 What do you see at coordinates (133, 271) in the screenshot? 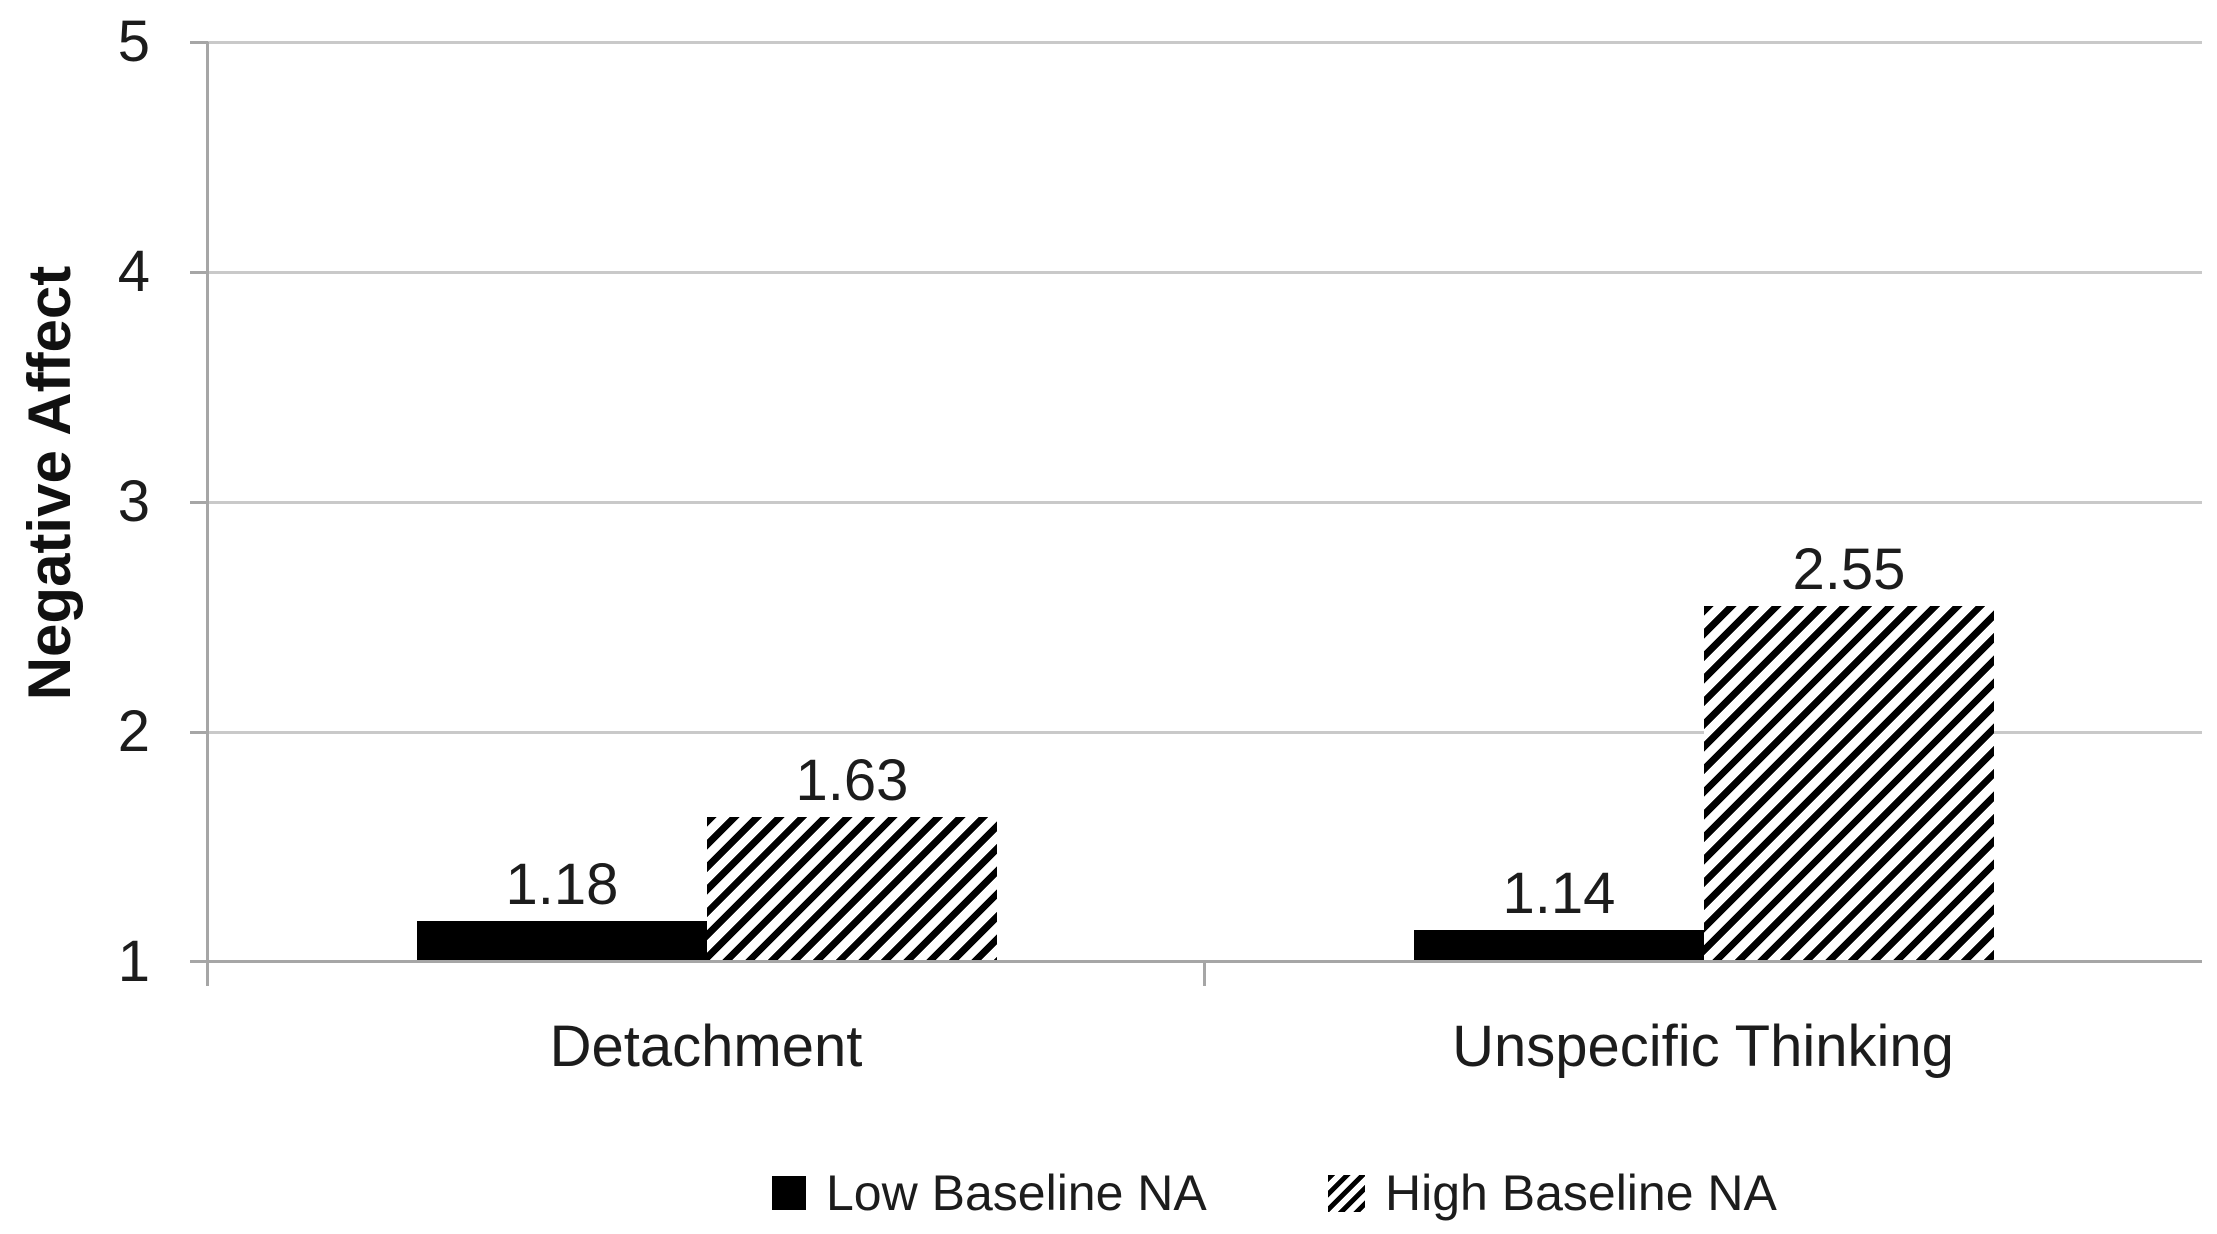
I see `y-tick-label-4: 4` at bounding box center [133, 271].